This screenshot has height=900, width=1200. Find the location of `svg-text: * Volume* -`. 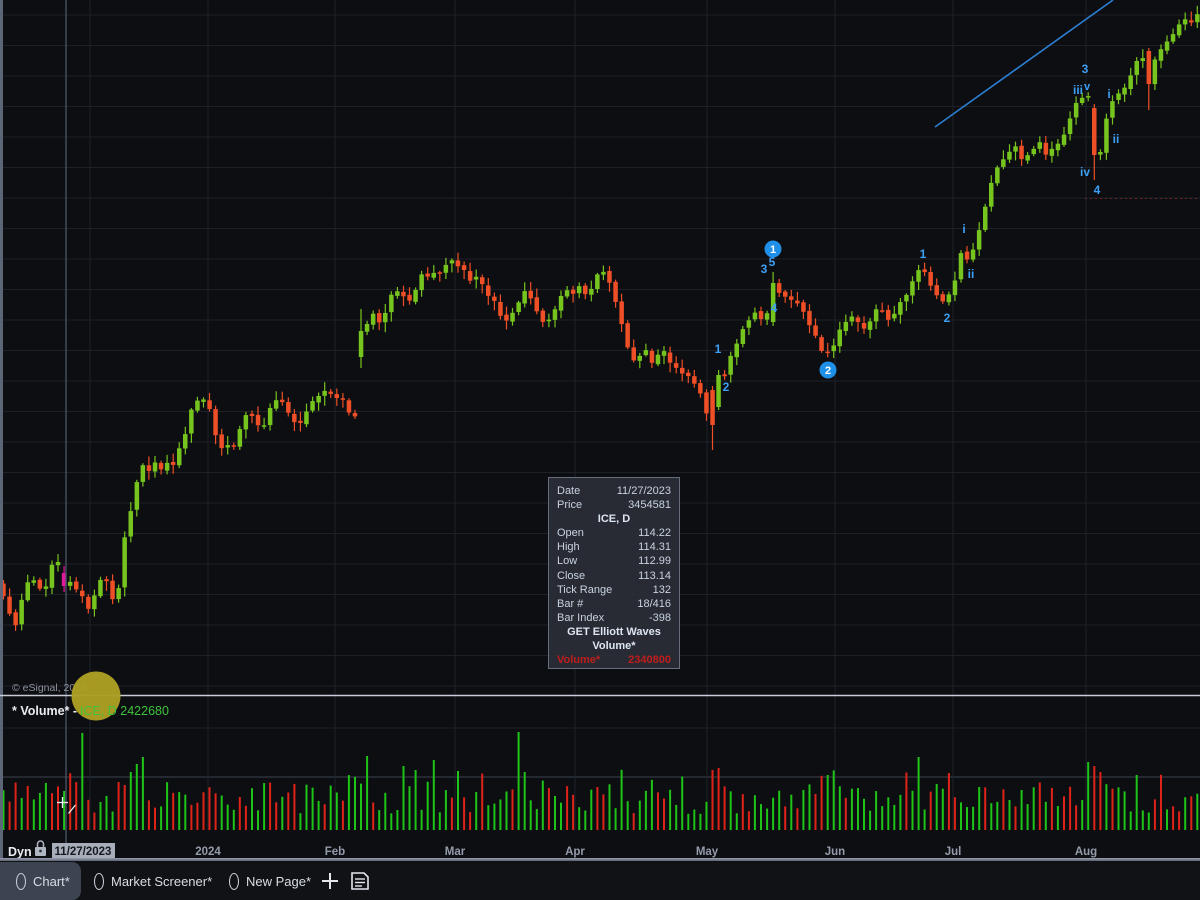

svg-text: * Volume* - is located at coordinates (44, 711).